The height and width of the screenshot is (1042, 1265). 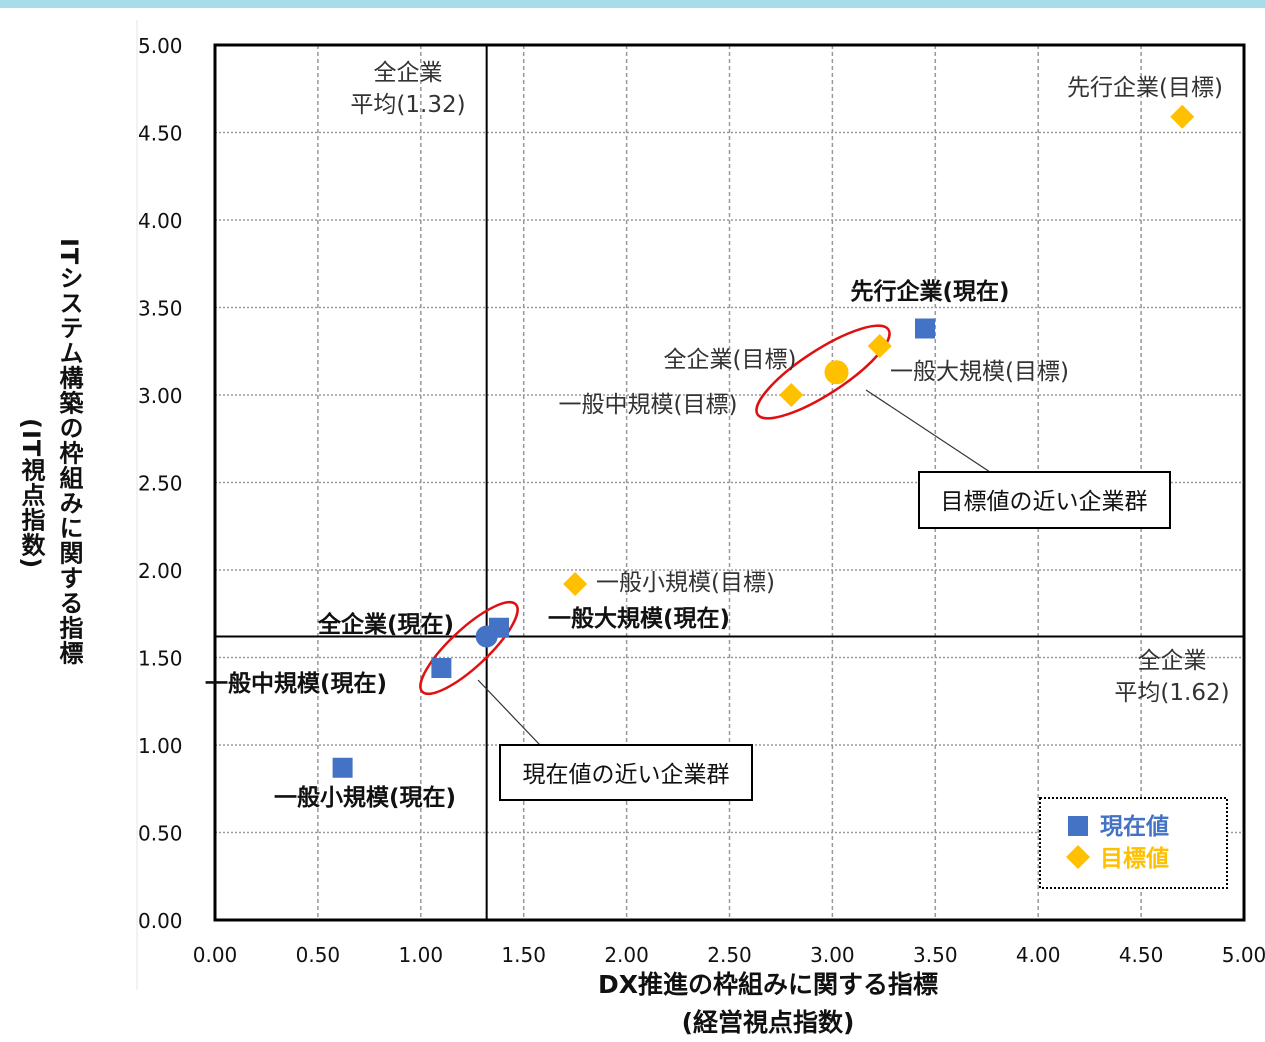 I want to click on data-label-target: 全企業(目標), so click(x=730, y=360).